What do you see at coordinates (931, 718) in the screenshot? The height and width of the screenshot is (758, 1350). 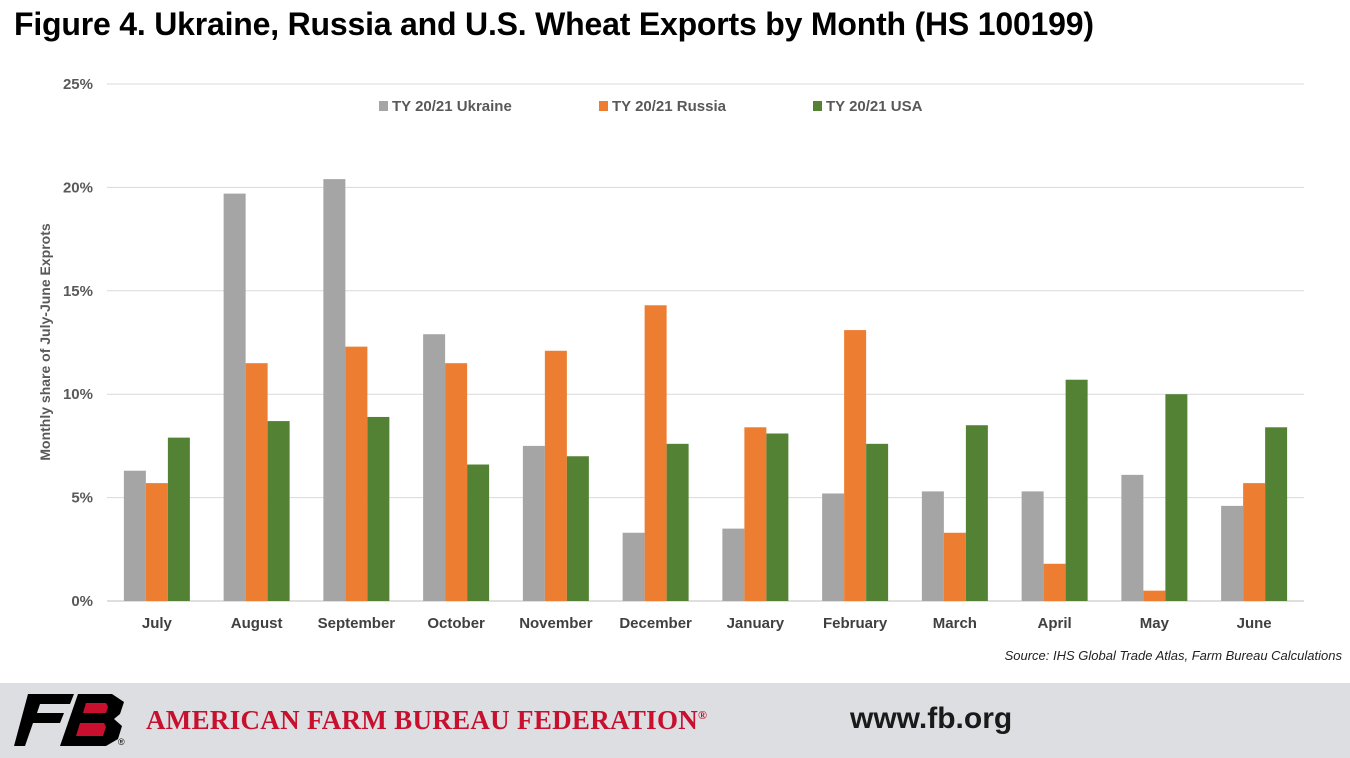 I see `website-link: www.fb.org` at bounding box center [931, 718].